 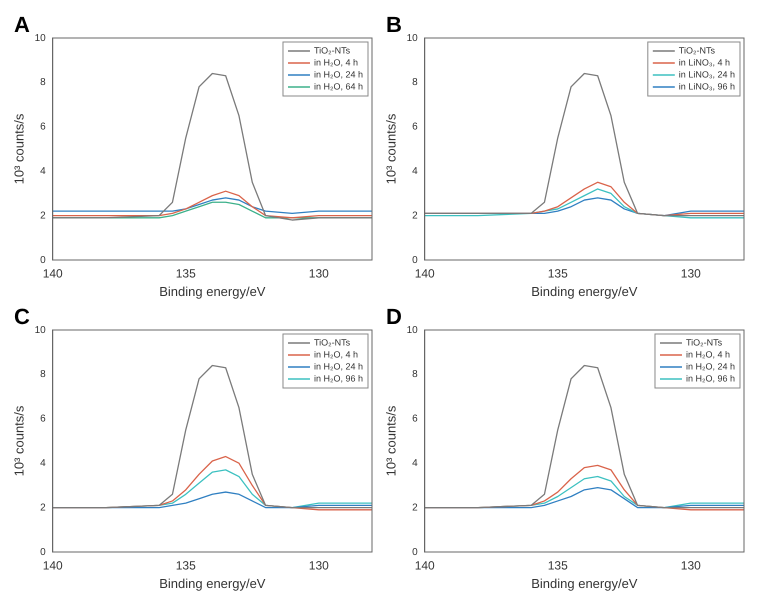 What do you see at coordinates (22, 317) in the screenshot?
I see `chart-title: C` at bounding box center [22, 317].